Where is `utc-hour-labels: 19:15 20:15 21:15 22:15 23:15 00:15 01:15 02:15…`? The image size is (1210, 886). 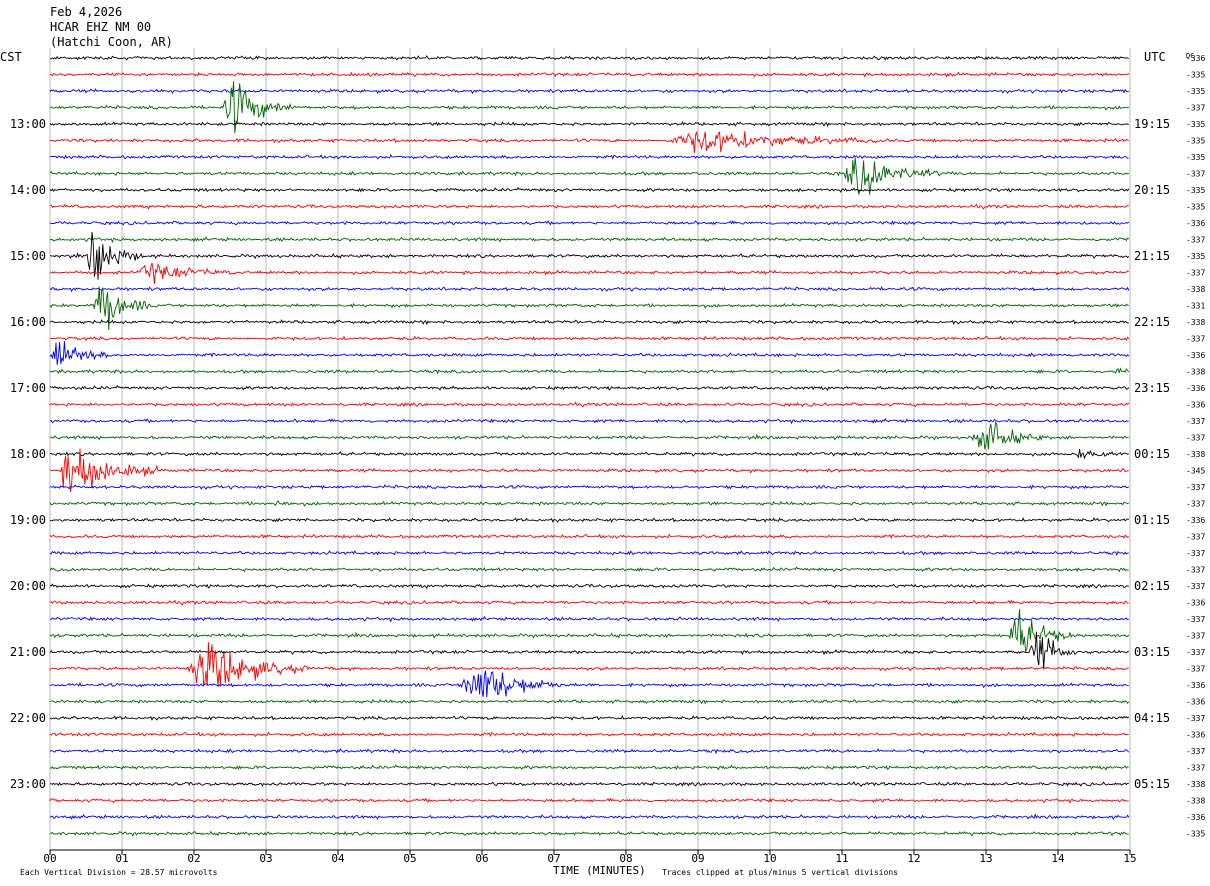
utc-hour-labels: 19:15 20:15 21:15 22:15 23:15 00:15 01:15 02:15… is located at coordinates (1152, 454).